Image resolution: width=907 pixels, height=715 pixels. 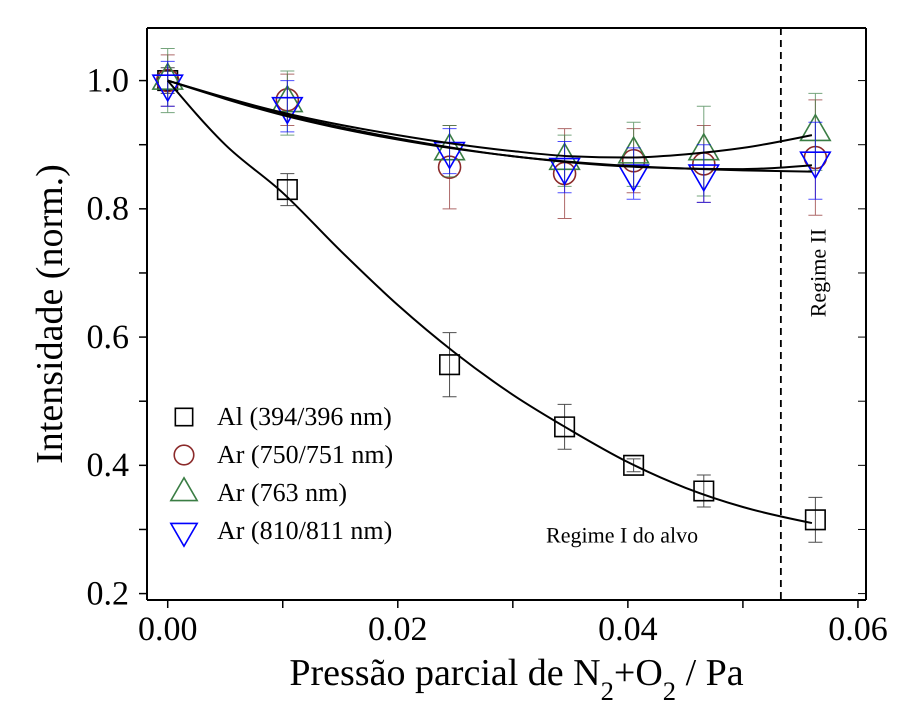 I want to click on y-tick-label: 0.4, so click(x=107, y=465).